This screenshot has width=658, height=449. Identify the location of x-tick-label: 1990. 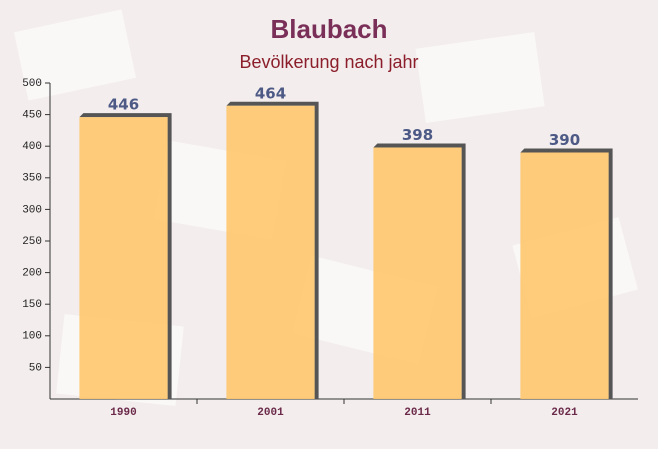
(123, 413).